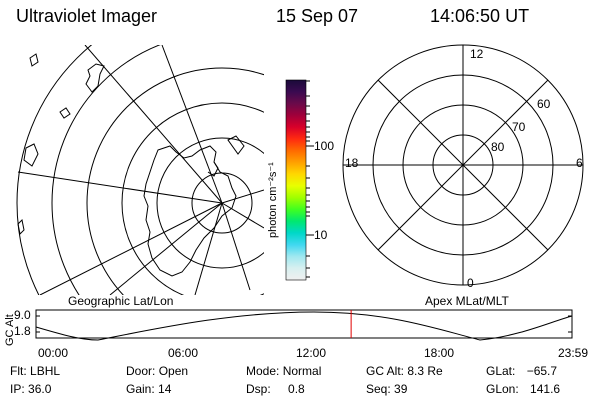 The image size is (600, 400). What do you see at coordinates (258, 389) in the screenshot?
I see `dsp-label: Dsp:` at bounding box center [258, 389].